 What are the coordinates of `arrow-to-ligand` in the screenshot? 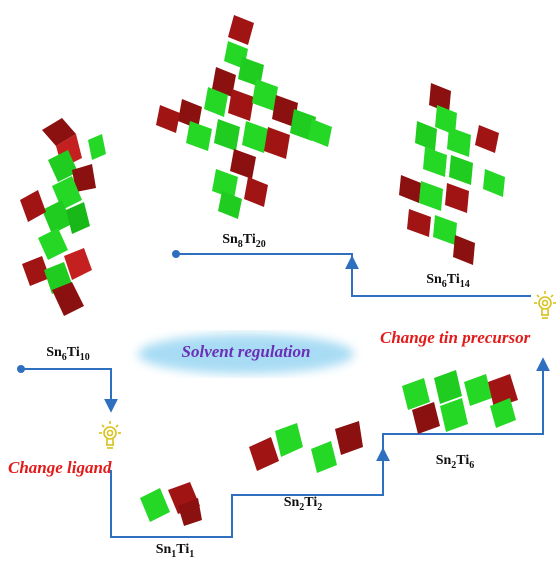 It's located at (69, 390).